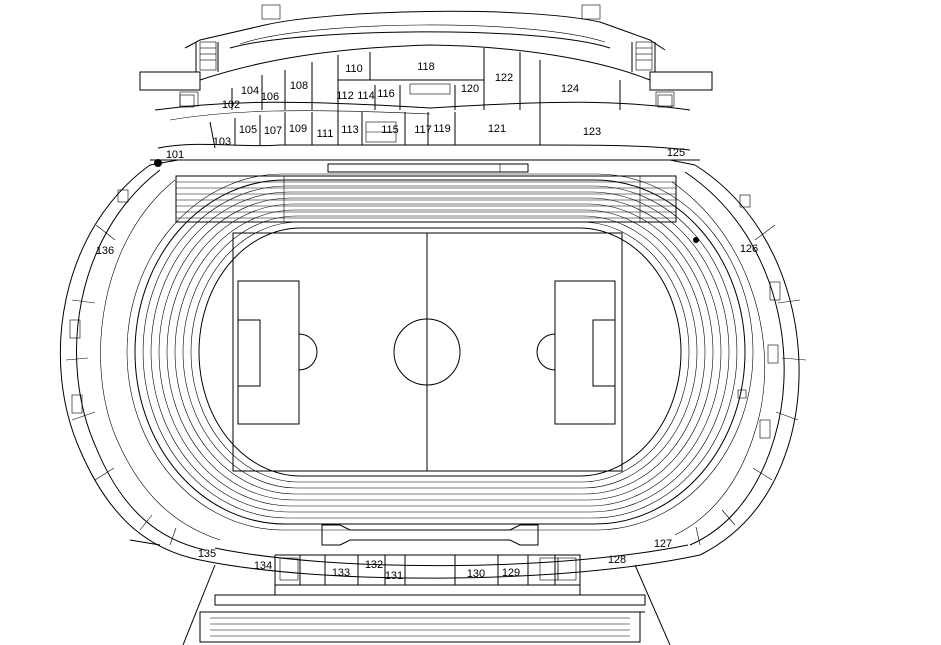  I want to click on room-130: 130, so click(476, 574).